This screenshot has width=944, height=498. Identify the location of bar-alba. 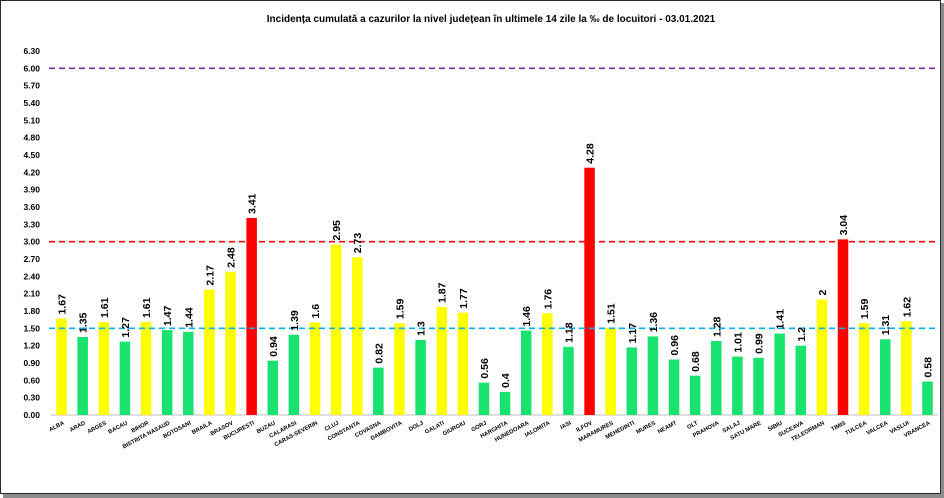
(61, 366).